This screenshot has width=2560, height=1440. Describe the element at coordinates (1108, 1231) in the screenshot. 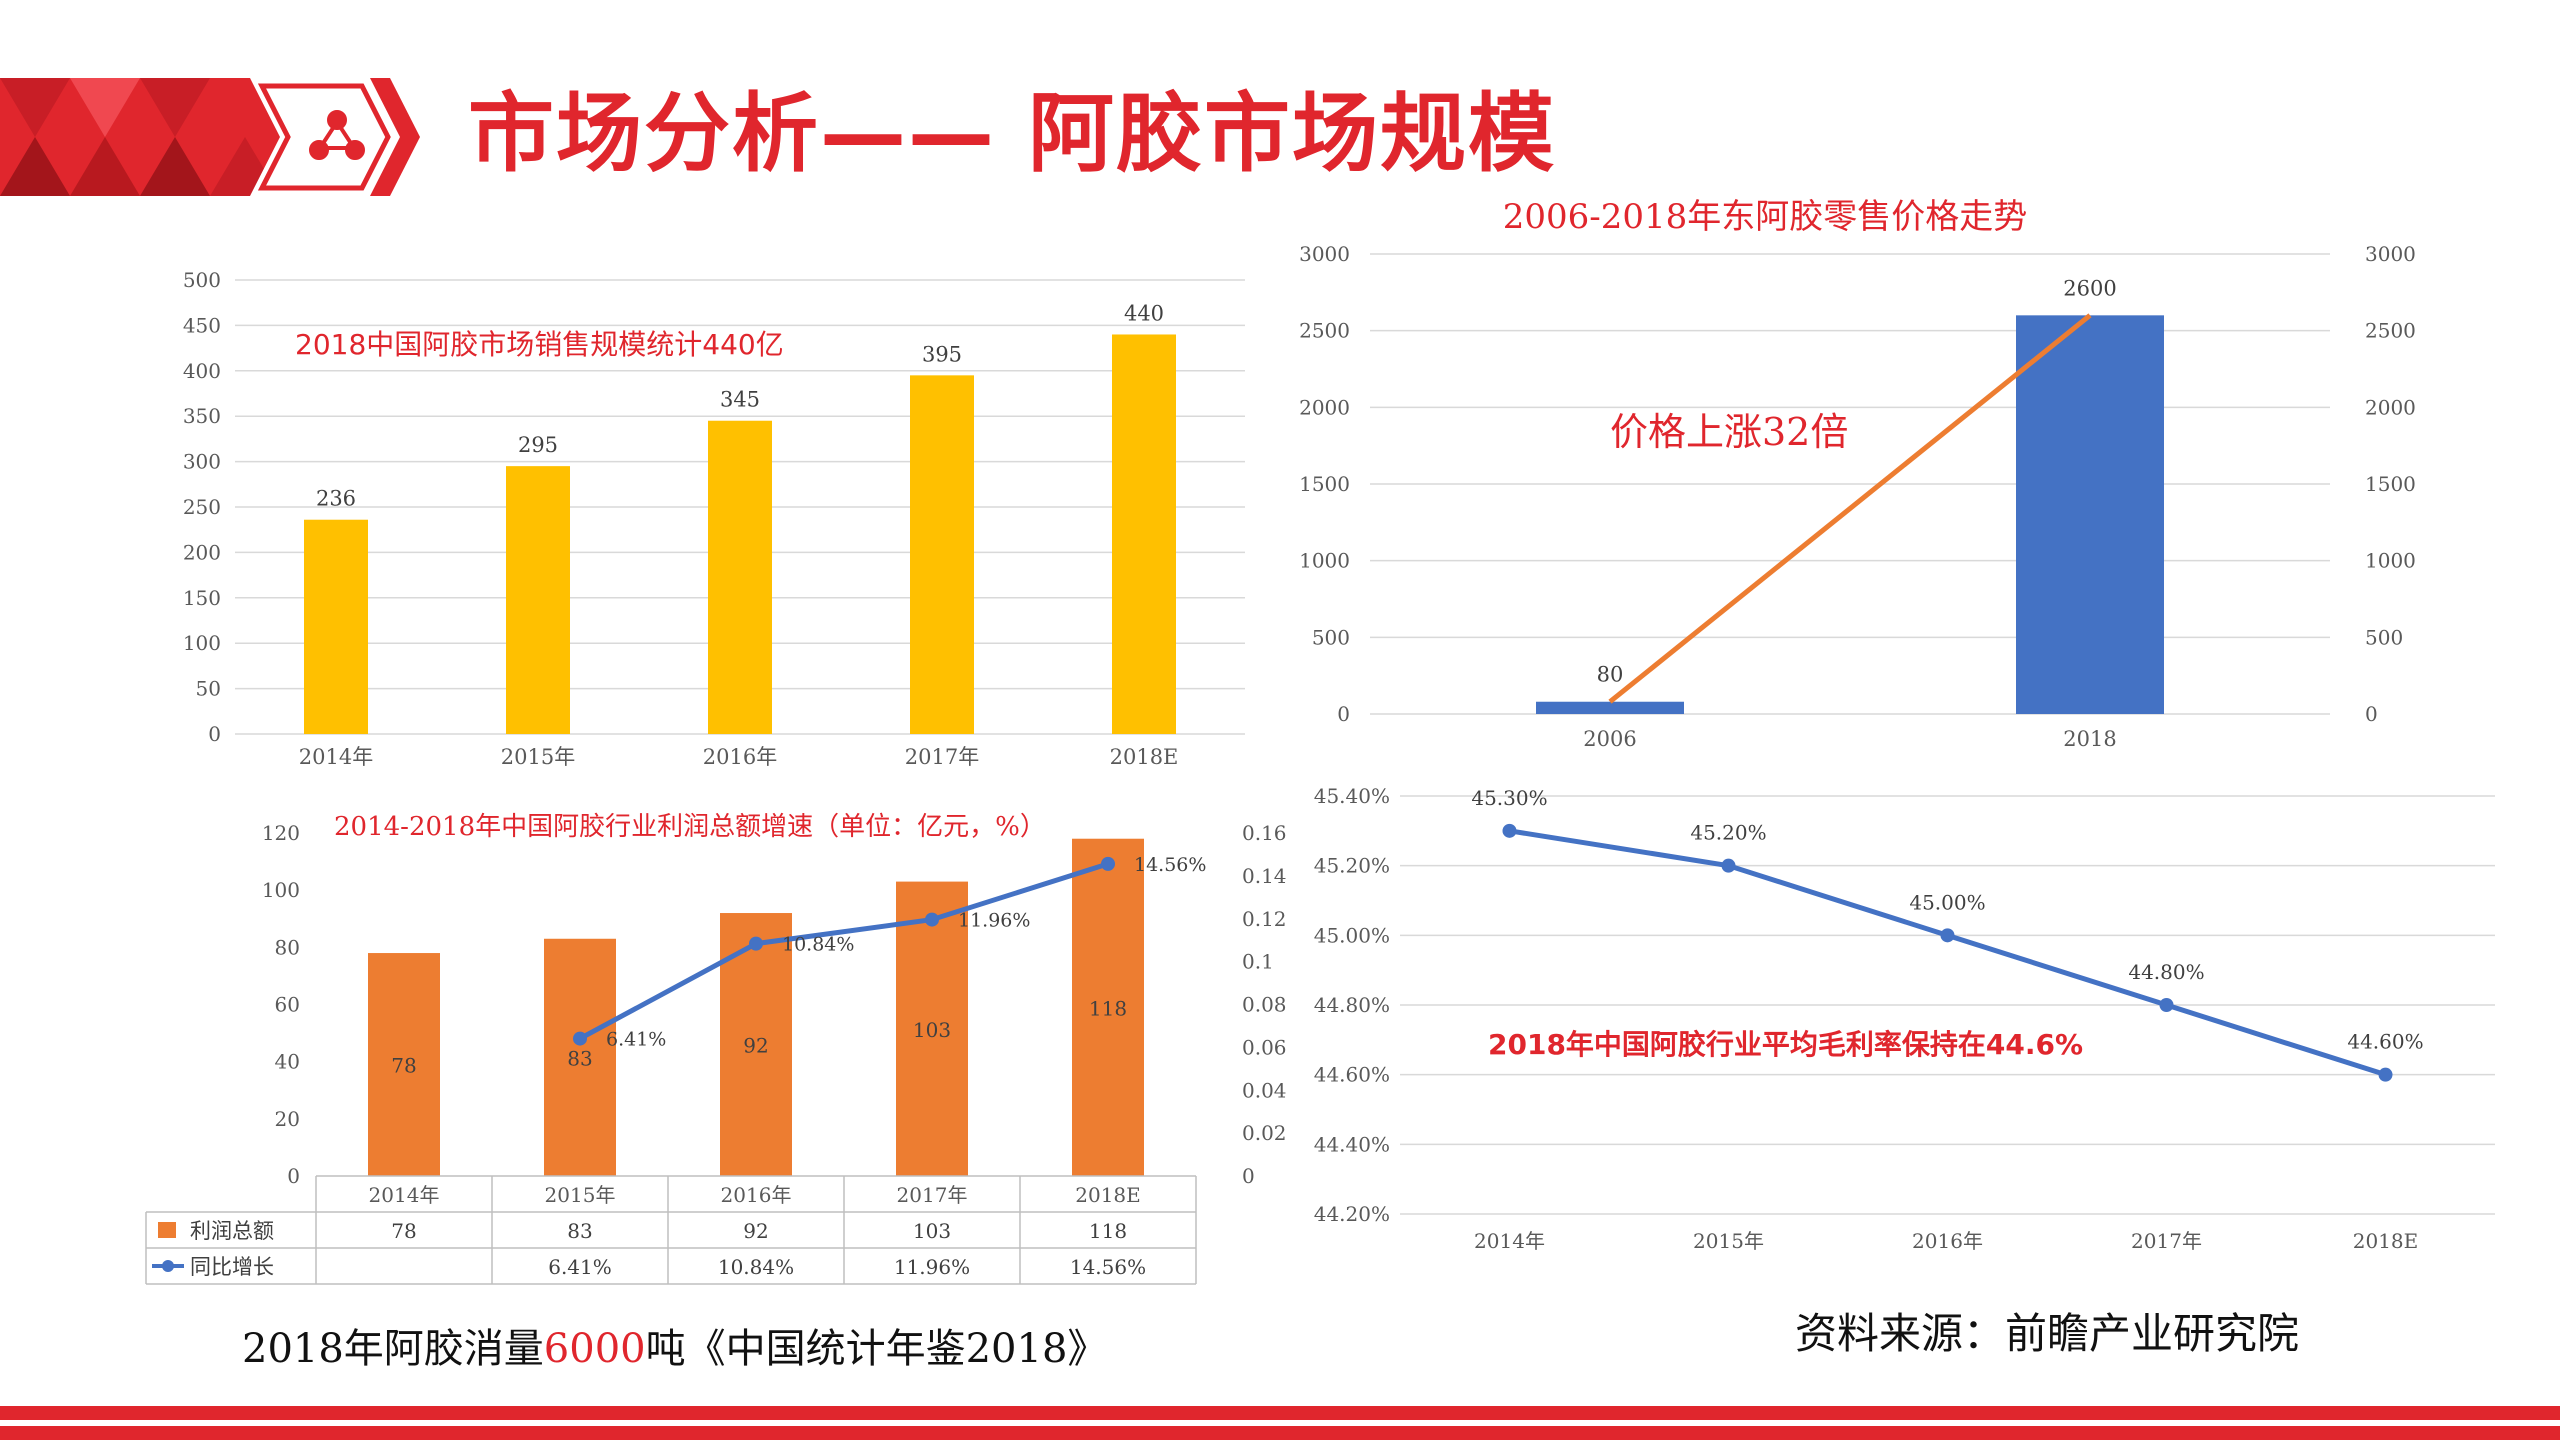

I see `table-cell: 118` at that location.